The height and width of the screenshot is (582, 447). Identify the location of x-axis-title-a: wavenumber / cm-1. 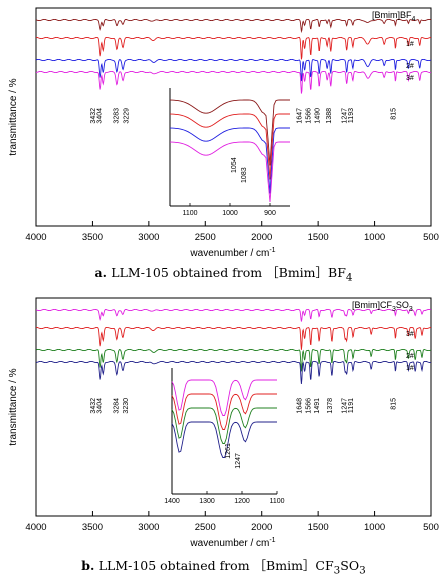
(232, 253).